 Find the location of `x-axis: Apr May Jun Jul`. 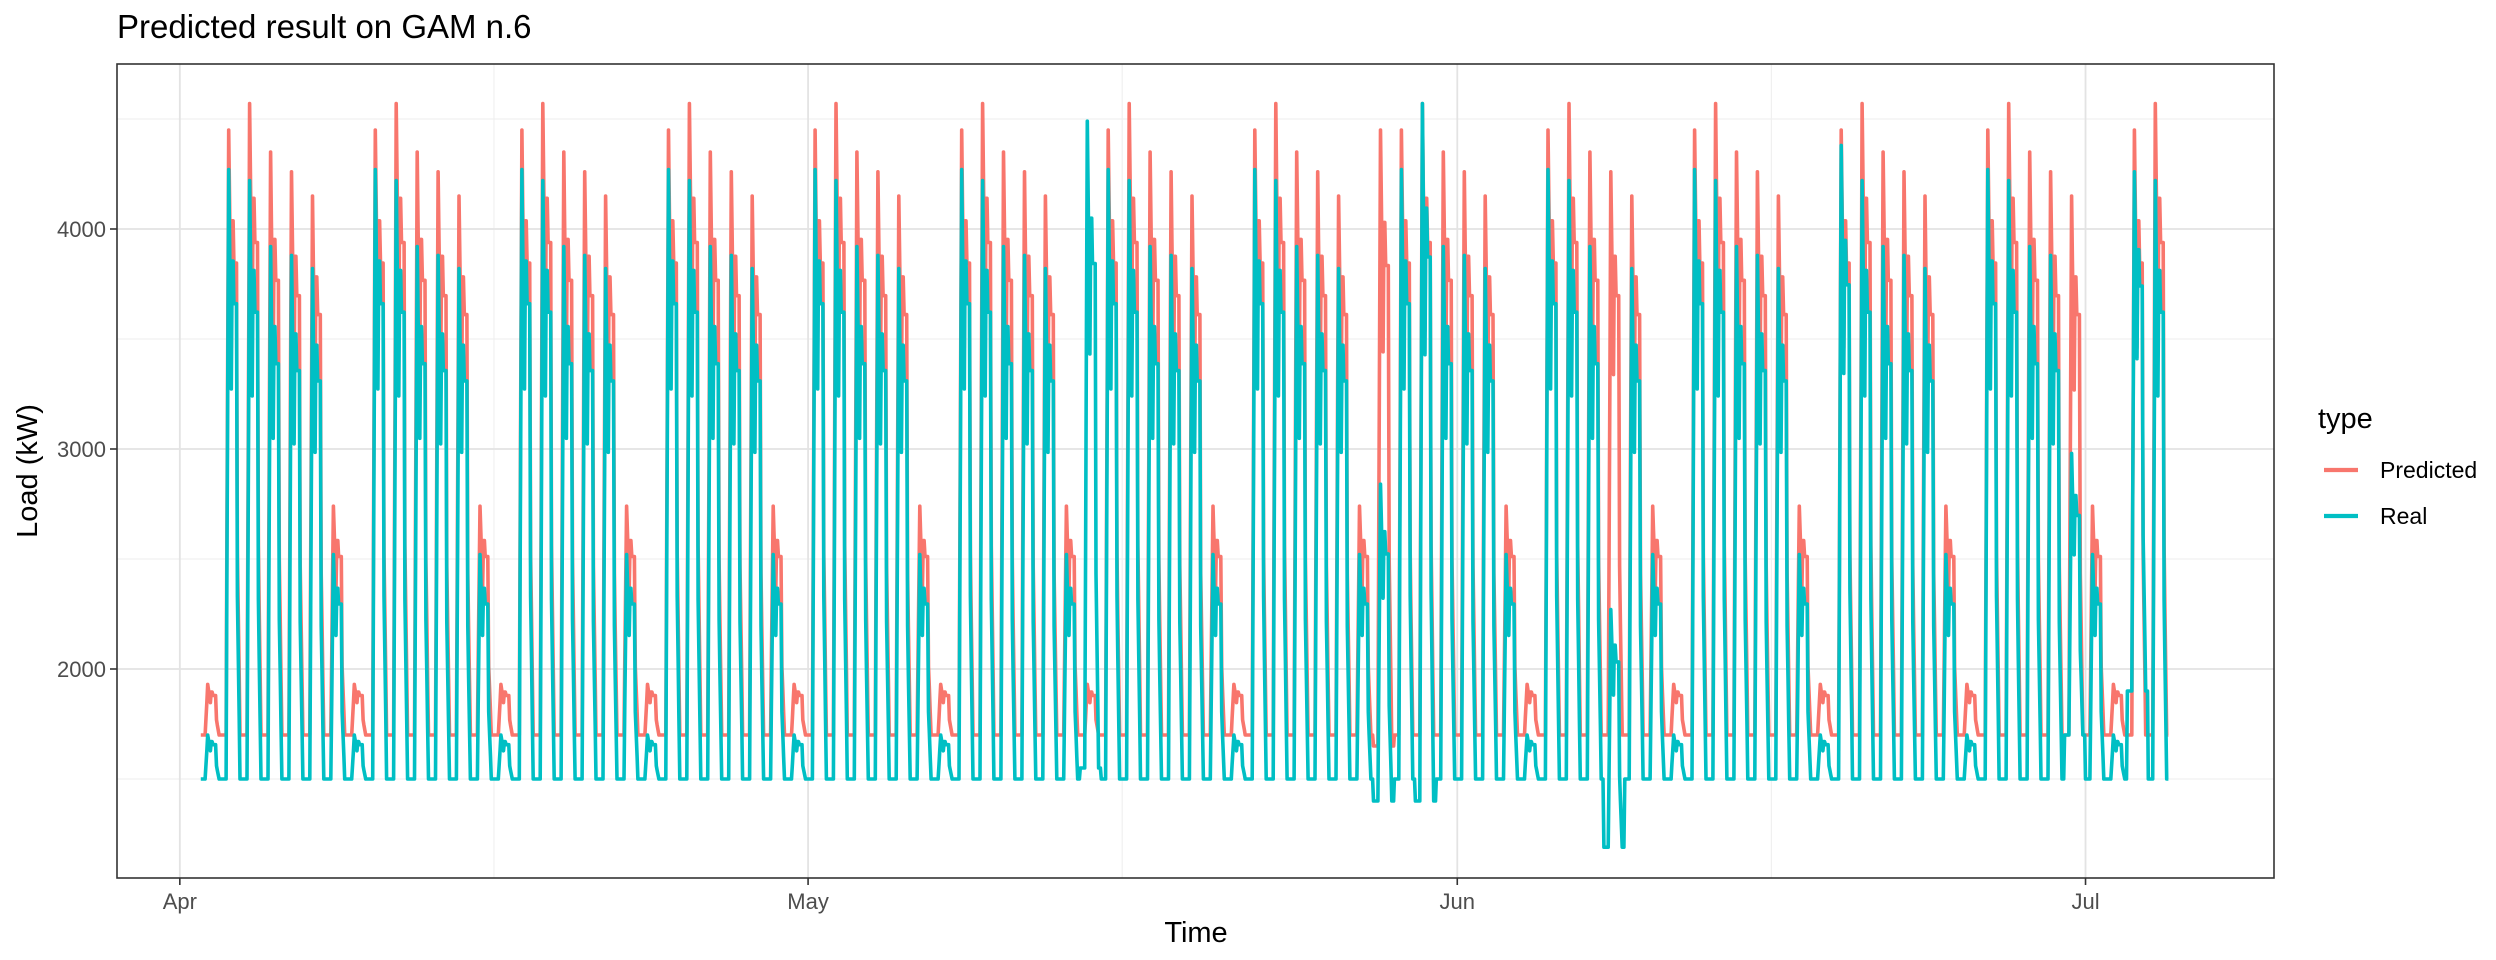

x-axis: Apr May Jun Jul is located at coordinates (1131, 896).